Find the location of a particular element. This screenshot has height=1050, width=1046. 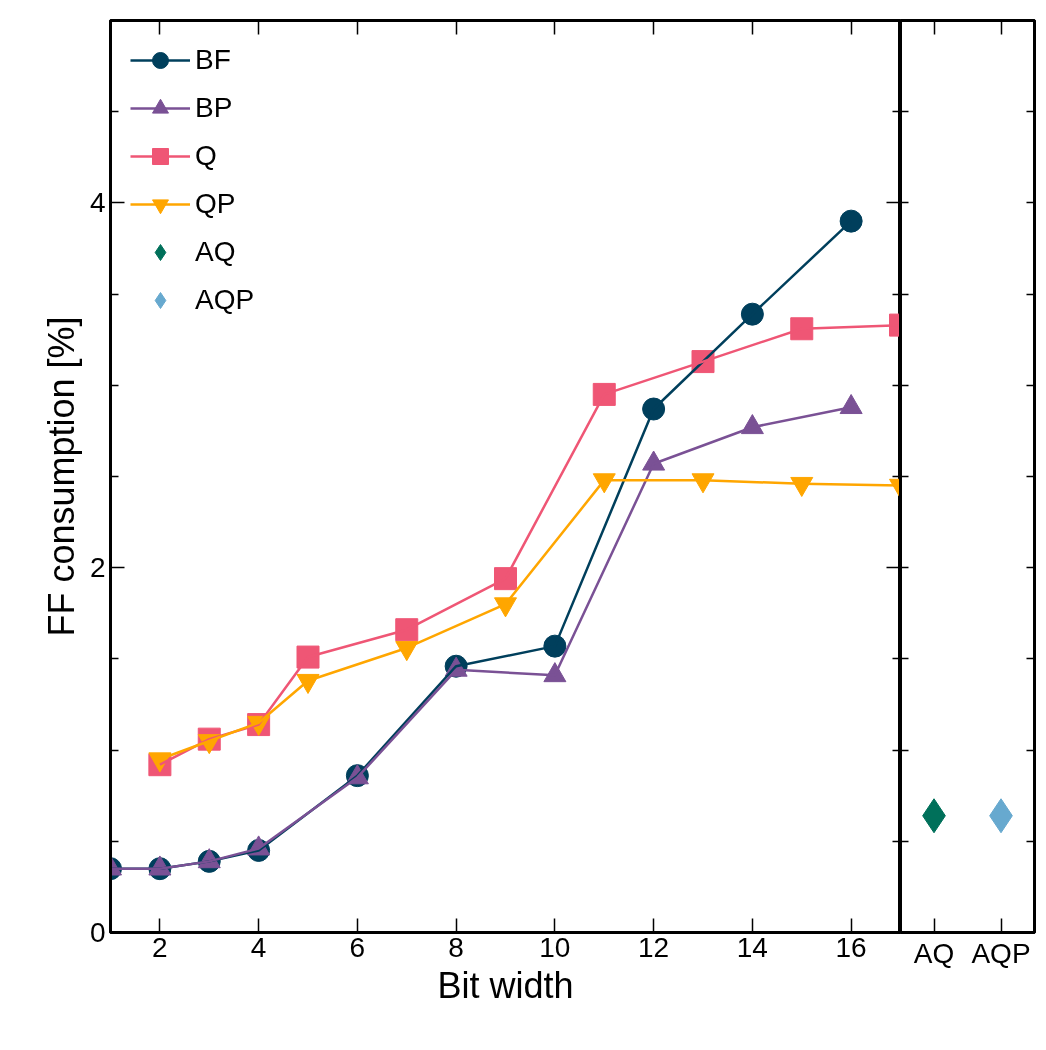

x-tick-label: AQ is located at coordinates (934, 953).